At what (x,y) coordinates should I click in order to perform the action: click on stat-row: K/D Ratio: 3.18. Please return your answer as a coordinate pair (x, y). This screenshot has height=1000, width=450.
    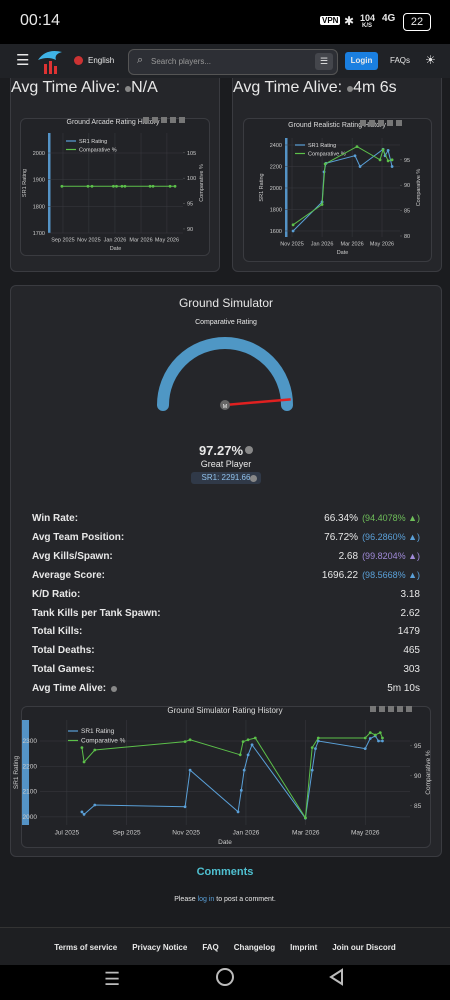
    Looking at the image, I should click on (226, 594).